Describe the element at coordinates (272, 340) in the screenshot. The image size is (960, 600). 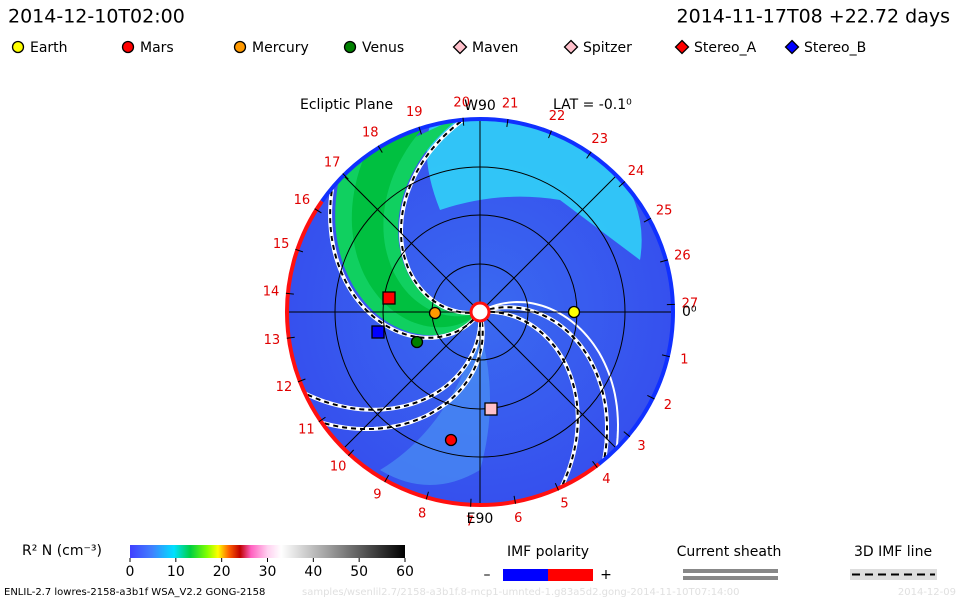
I see `longitude-label: 13` at that location.